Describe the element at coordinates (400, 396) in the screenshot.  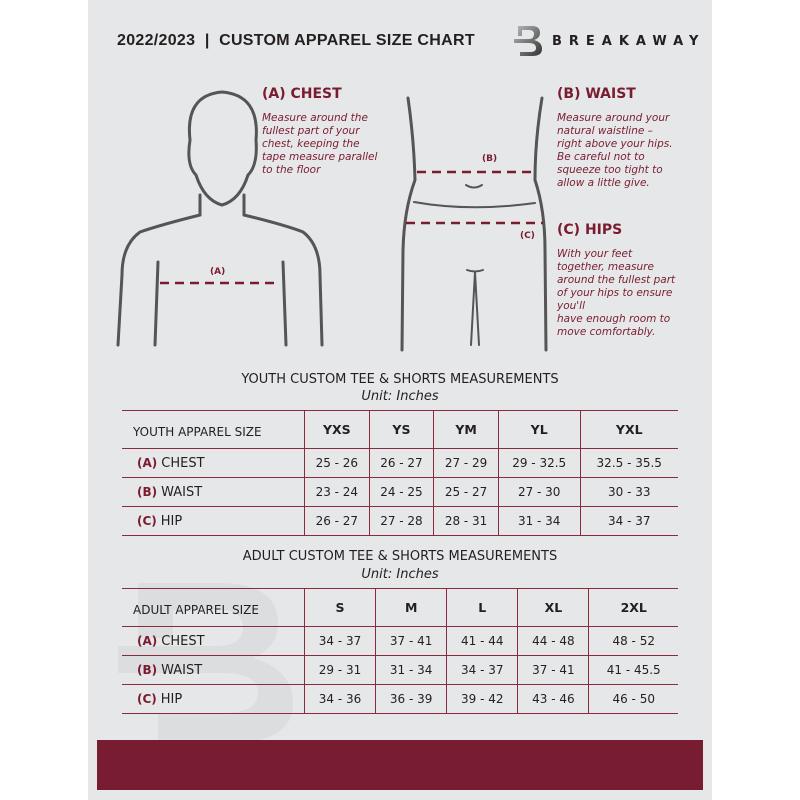
I see `youth-unit: Unit: Inches` at that location.